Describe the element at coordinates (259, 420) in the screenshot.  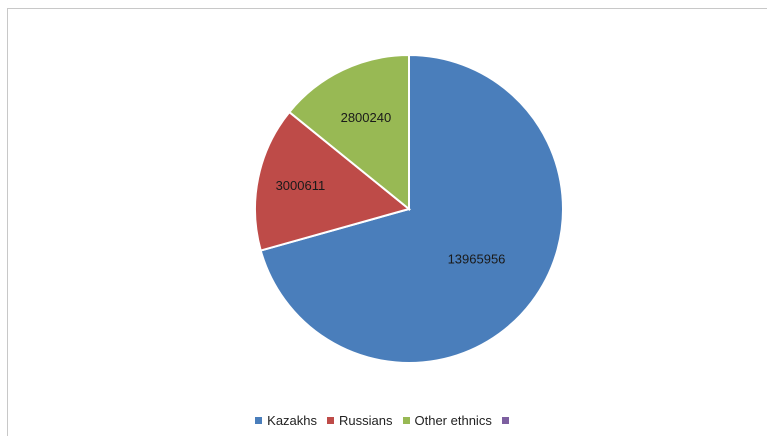
I see `legend-swatch-kazakhs` at that location.